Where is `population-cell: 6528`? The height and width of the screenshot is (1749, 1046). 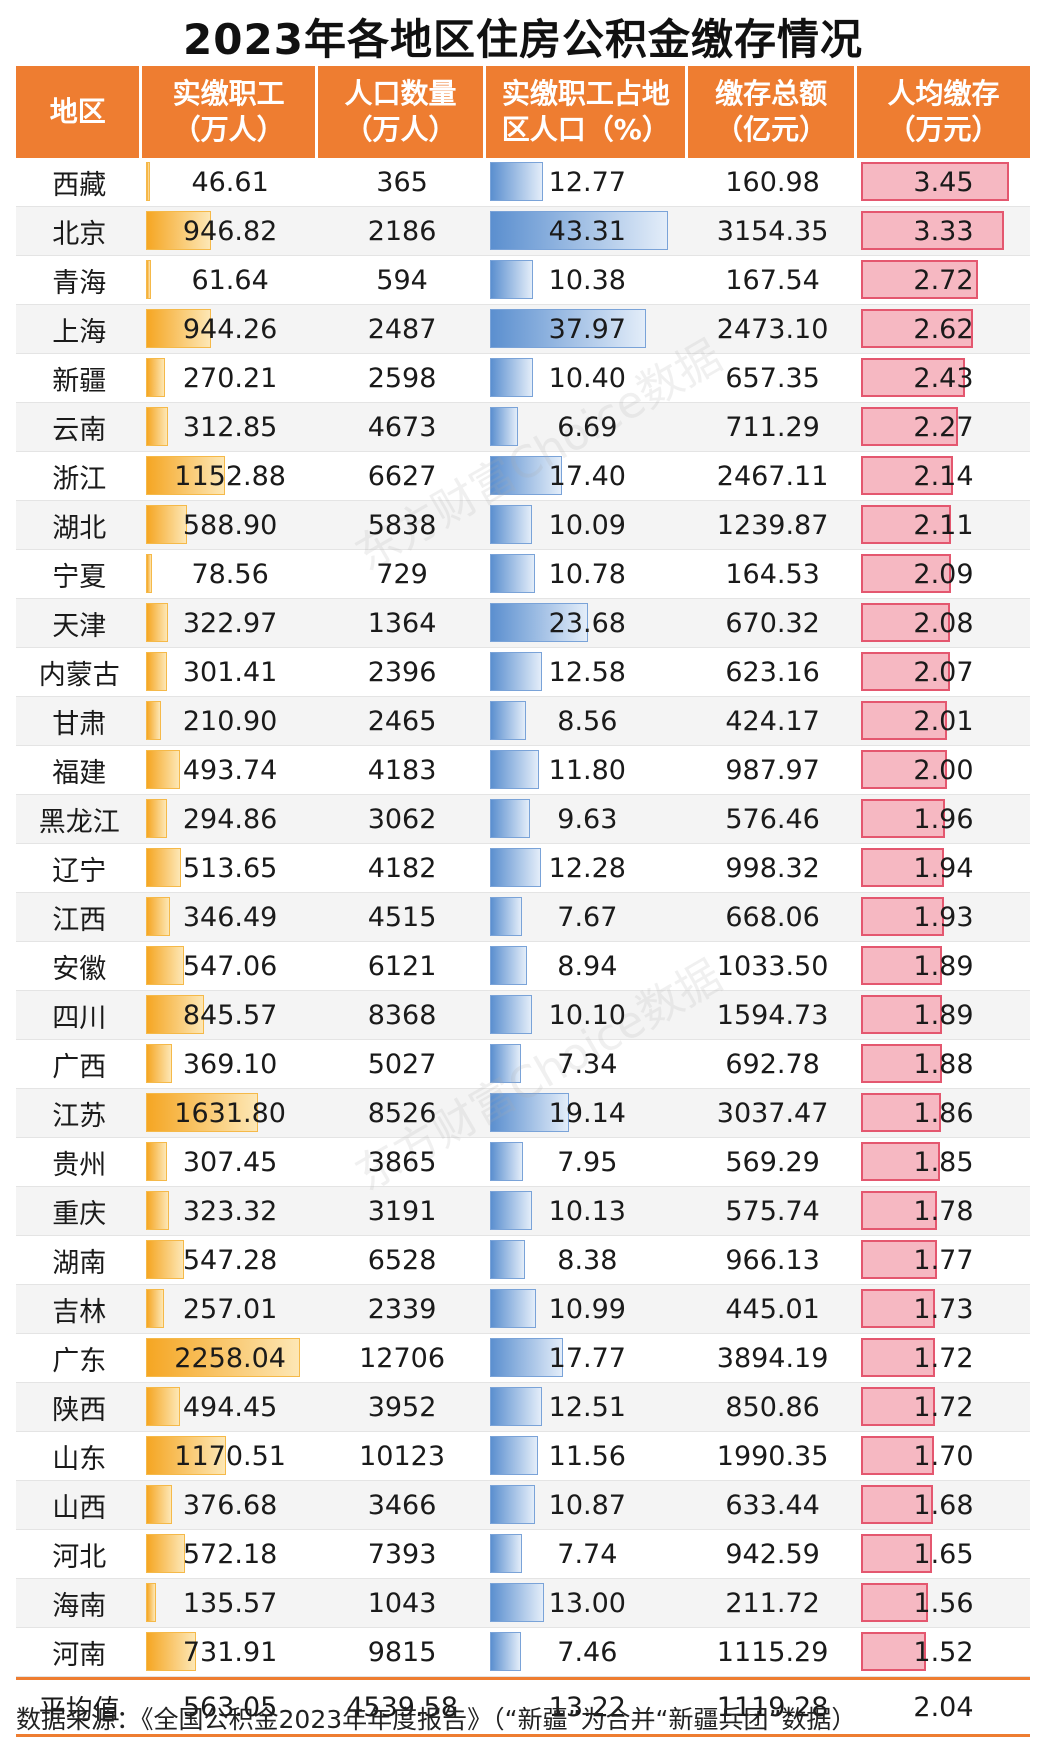
population-cell: 6528 is located at coordinates (402, 1260).